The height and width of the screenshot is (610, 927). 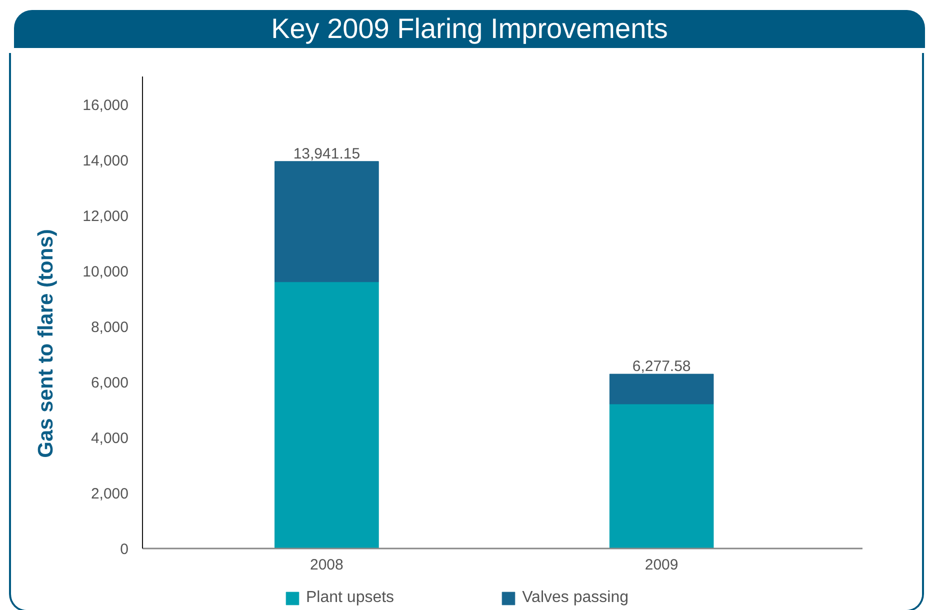 What do you see at coordinates (661, 565) in the screenshot?
I see `x-tick-label: 2009` at bounding box center [661, 565].